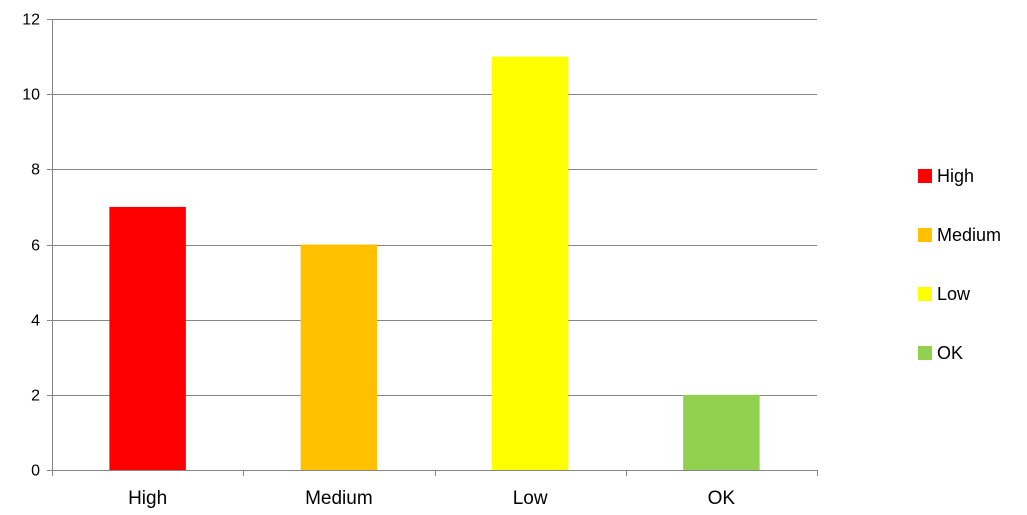  I want to click on x-tick-labels: High Medium Low OK, so click(431, 498).